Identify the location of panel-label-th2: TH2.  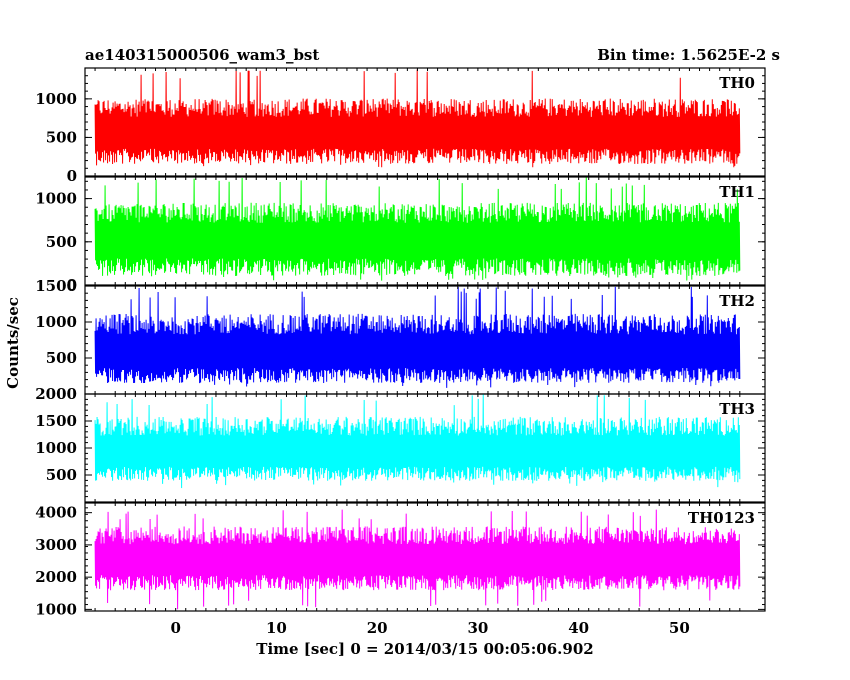
(737, 301).